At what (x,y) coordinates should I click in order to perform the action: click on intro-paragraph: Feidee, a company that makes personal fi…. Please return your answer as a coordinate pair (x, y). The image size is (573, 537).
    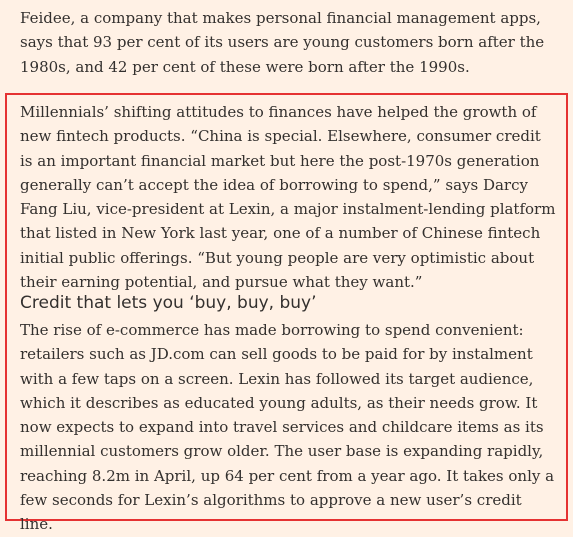
    Looking at the image, I should click on (282, 42).